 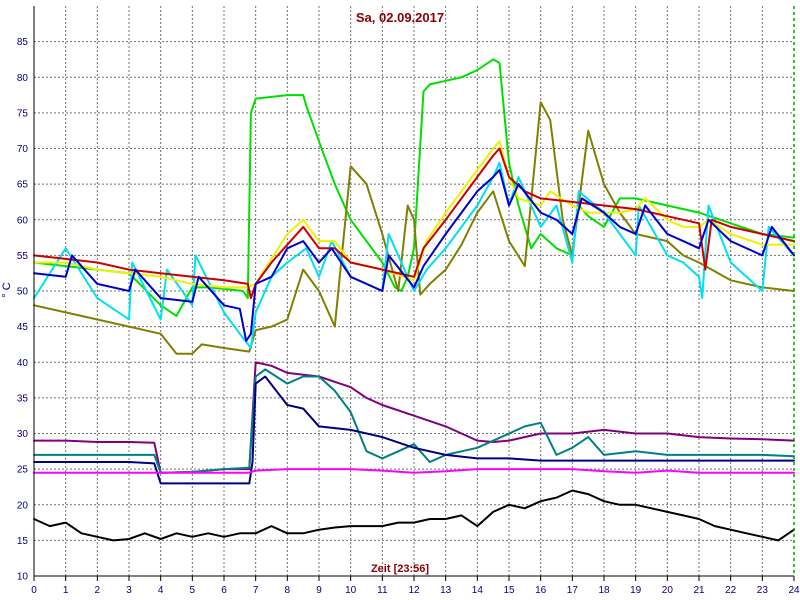 I want to click on y-tick-label: 20, so click(x=23, y=505).